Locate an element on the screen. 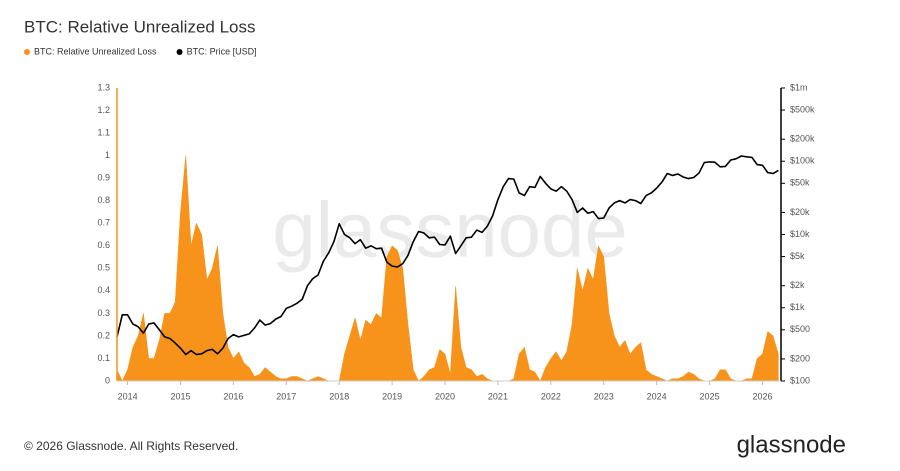  y-tick-label: 0.9 is located at coordinates (103, 178).